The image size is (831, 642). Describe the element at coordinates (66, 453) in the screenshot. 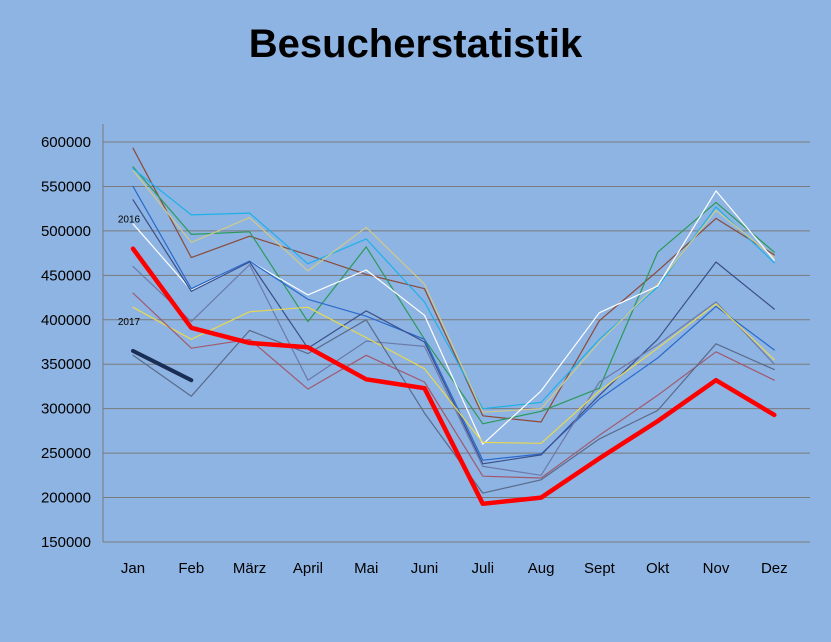

I see `y-tick-label-2: 250000` at that location.